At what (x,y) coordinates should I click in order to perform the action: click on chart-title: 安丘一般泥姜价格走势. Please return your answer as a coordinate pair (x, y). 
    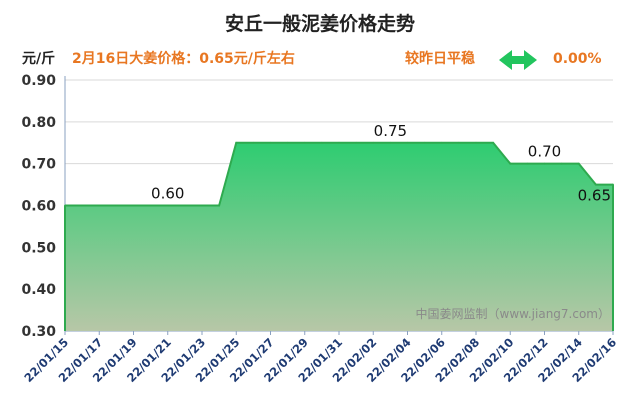
    Looking at the image, I should click on (320, 23).